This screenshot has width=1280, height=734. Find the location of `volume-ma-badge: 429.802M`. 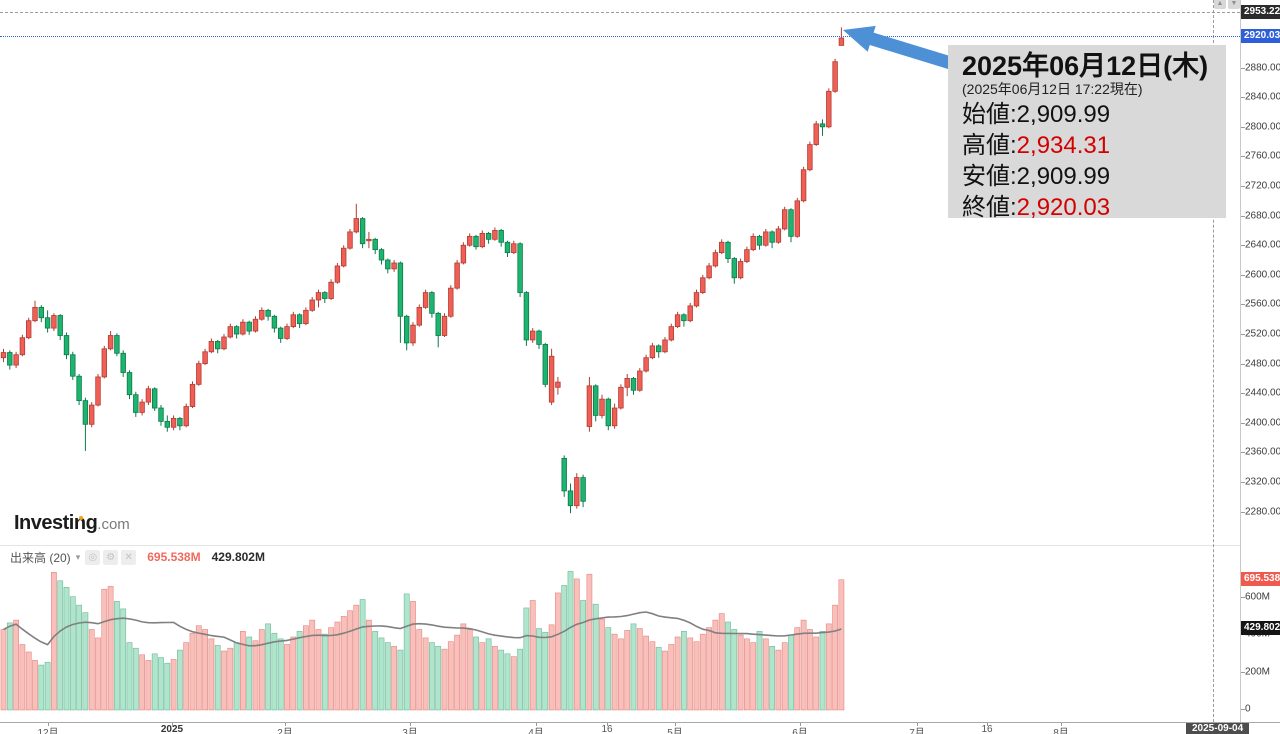

volume-ma-badge: 429.802M is located at coordinates (1260, 628).